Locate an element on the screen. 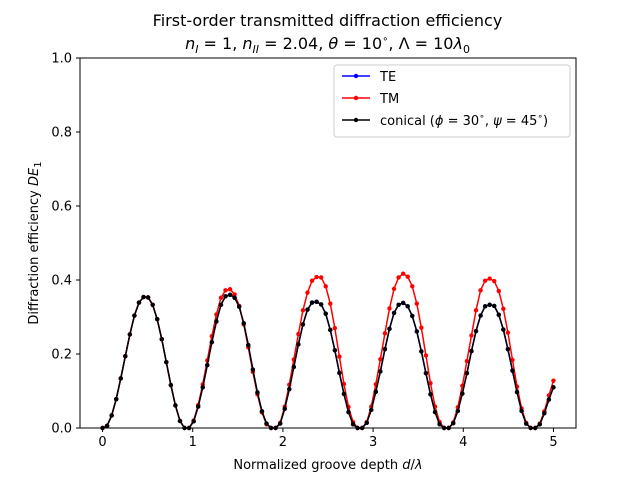 This screenshot has height=480, width=640. x-axis-label: Normalized groove depth d/λ is located at coordinates (327, 465).